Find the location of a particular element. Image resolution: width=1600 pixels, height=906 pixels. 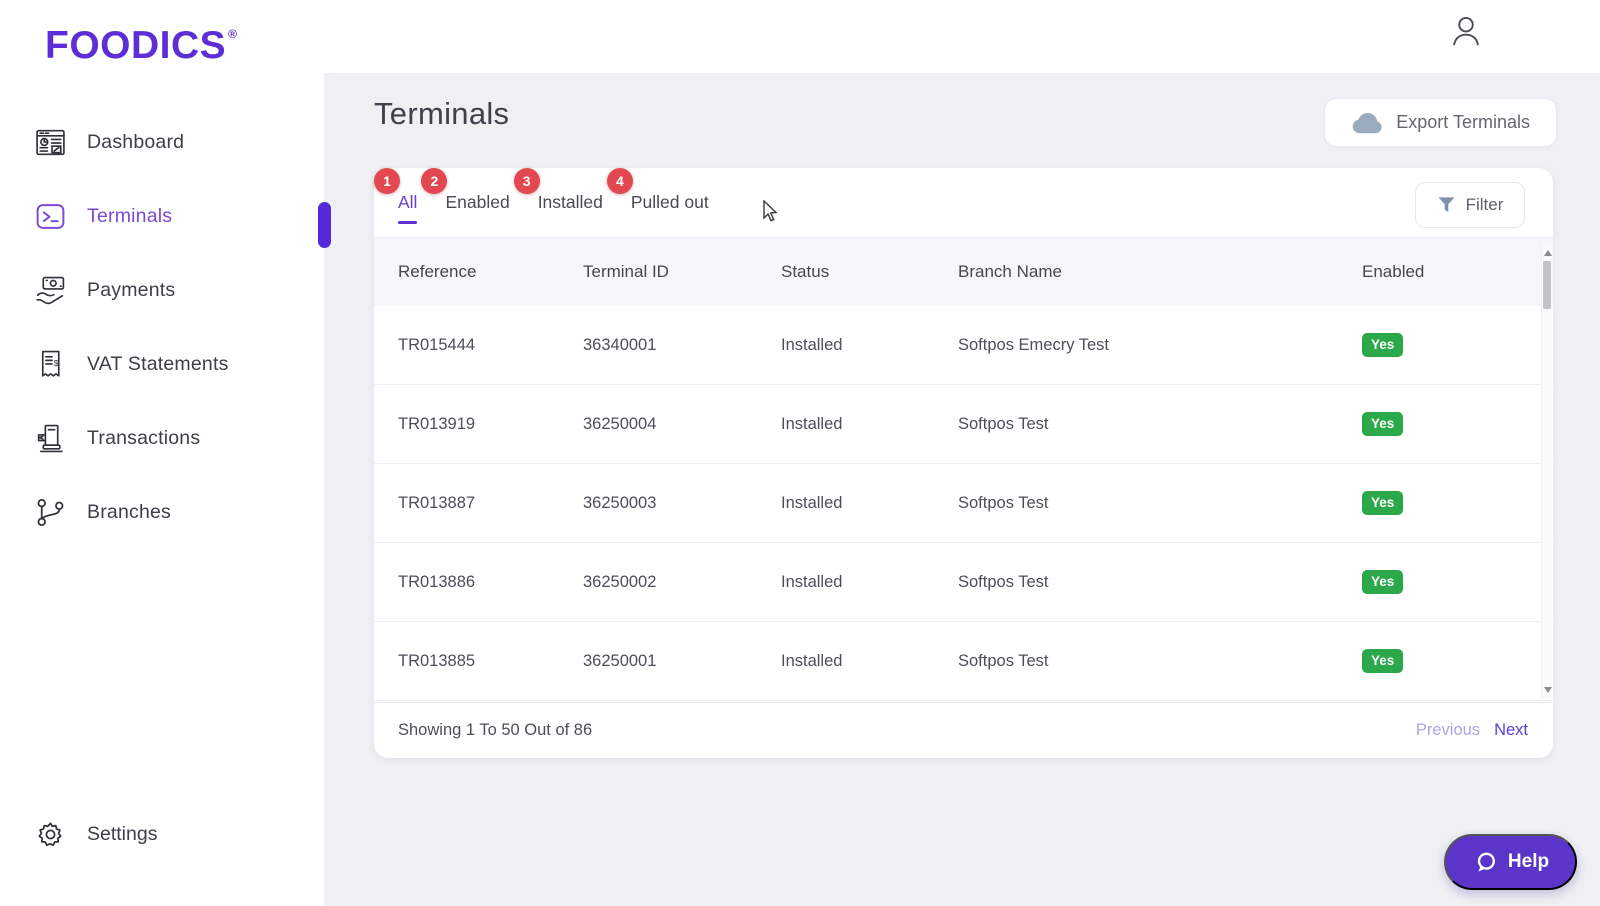

sidebar-item-label: Settings is located at coordinates (122, 833).